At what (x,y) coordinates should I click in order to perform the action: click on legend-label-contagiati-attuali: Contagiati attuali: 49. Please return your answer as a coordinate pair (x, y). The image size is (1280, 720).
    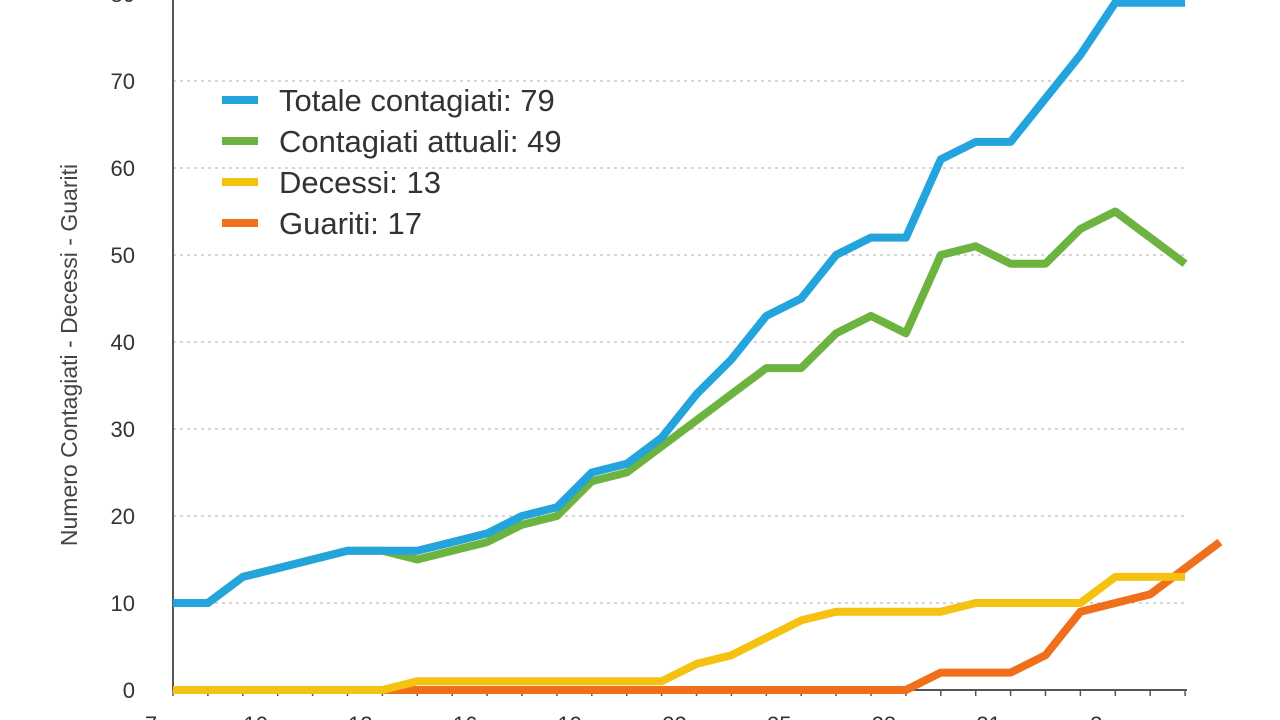
    Looking at the image, I should click on (420, 141).